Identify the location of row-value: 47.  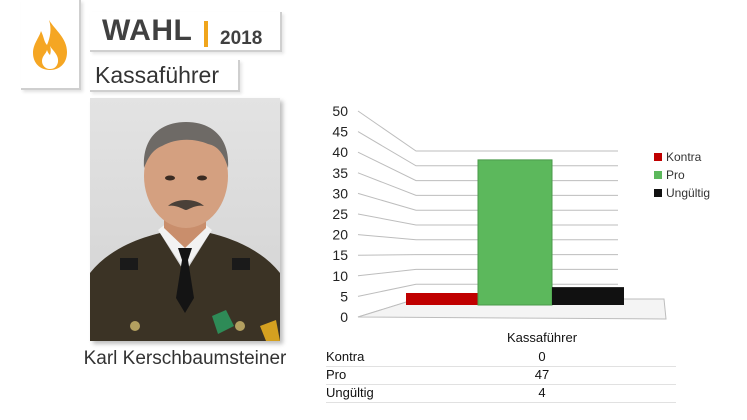
(542, 374).